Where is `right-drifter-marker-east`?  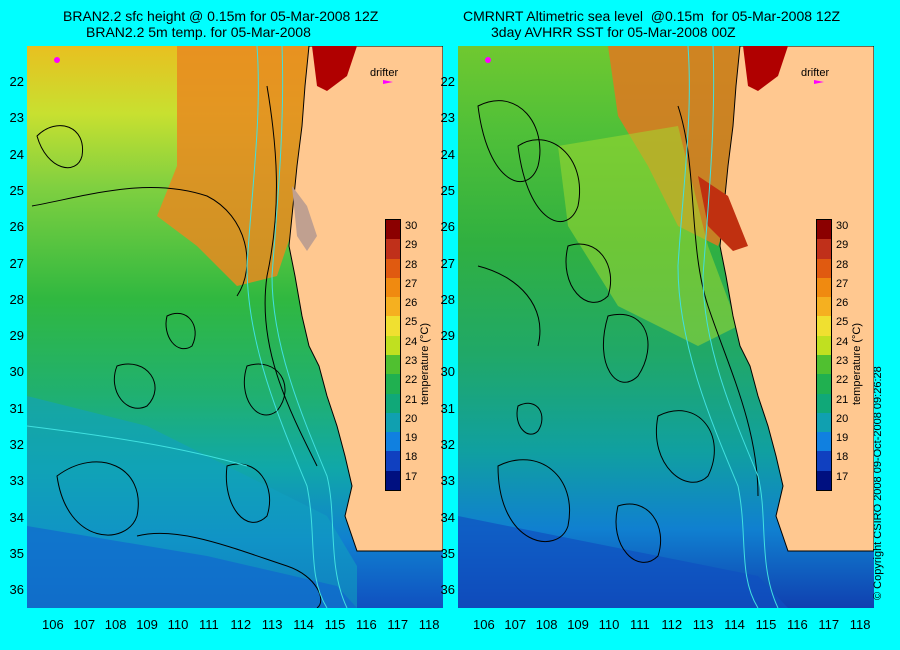 right-drifter-marker-east is located at coordinates (819, 82).